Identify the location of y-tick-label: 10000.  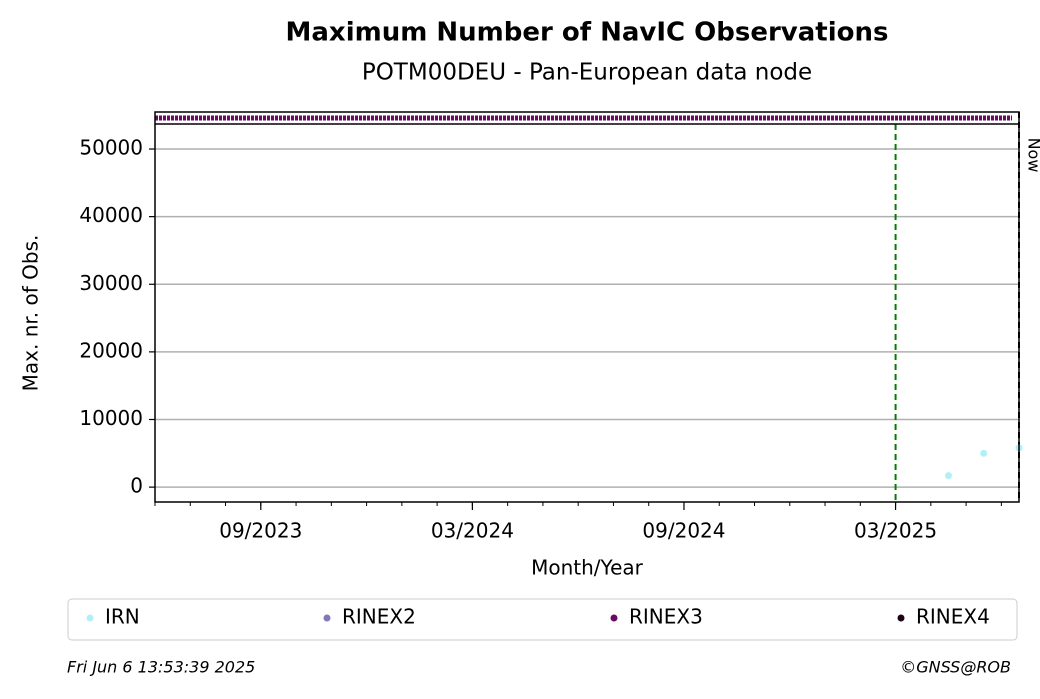
(111, 418).